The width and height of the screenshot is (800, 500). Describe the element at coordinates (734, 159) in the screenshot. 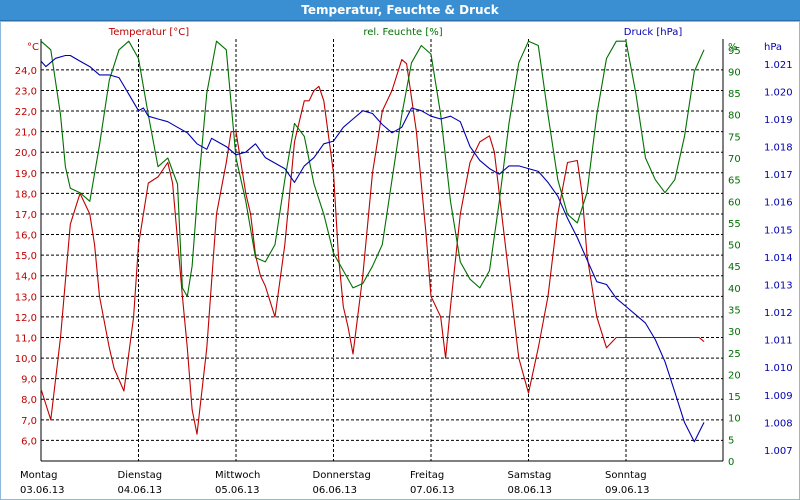

I see `humidity-tick-label: 70` at that location.